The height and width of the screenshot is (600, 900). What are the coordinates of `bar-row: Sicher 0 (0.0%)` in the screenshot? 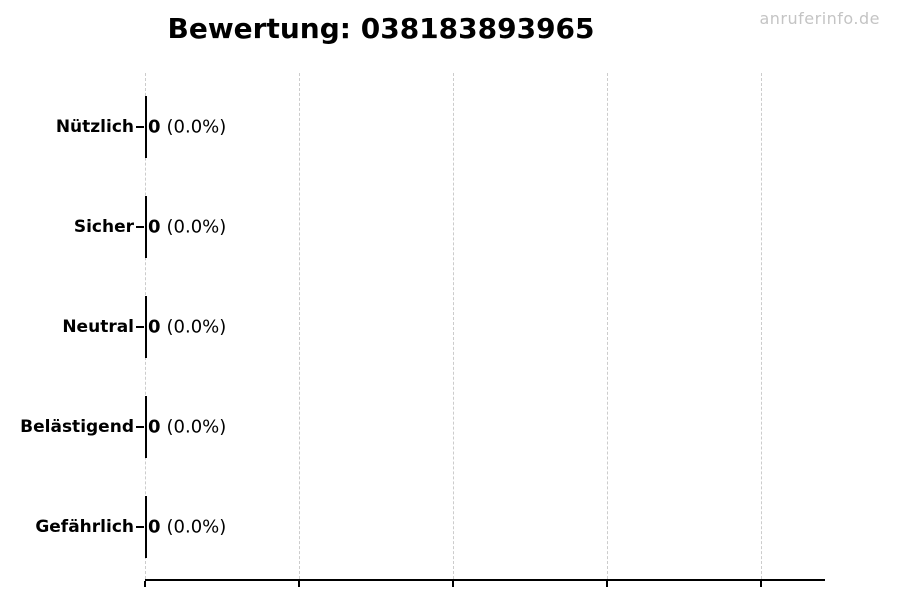 It's located at (450, 227).